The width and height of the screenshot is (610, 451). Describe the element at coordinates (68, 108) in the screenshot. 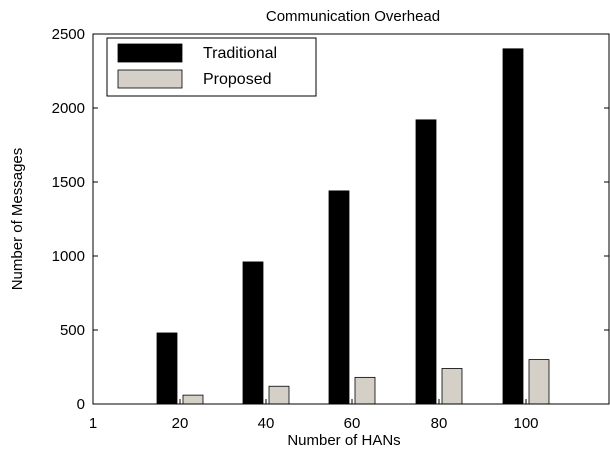

I see `y-tick-label: 2000` at that location.